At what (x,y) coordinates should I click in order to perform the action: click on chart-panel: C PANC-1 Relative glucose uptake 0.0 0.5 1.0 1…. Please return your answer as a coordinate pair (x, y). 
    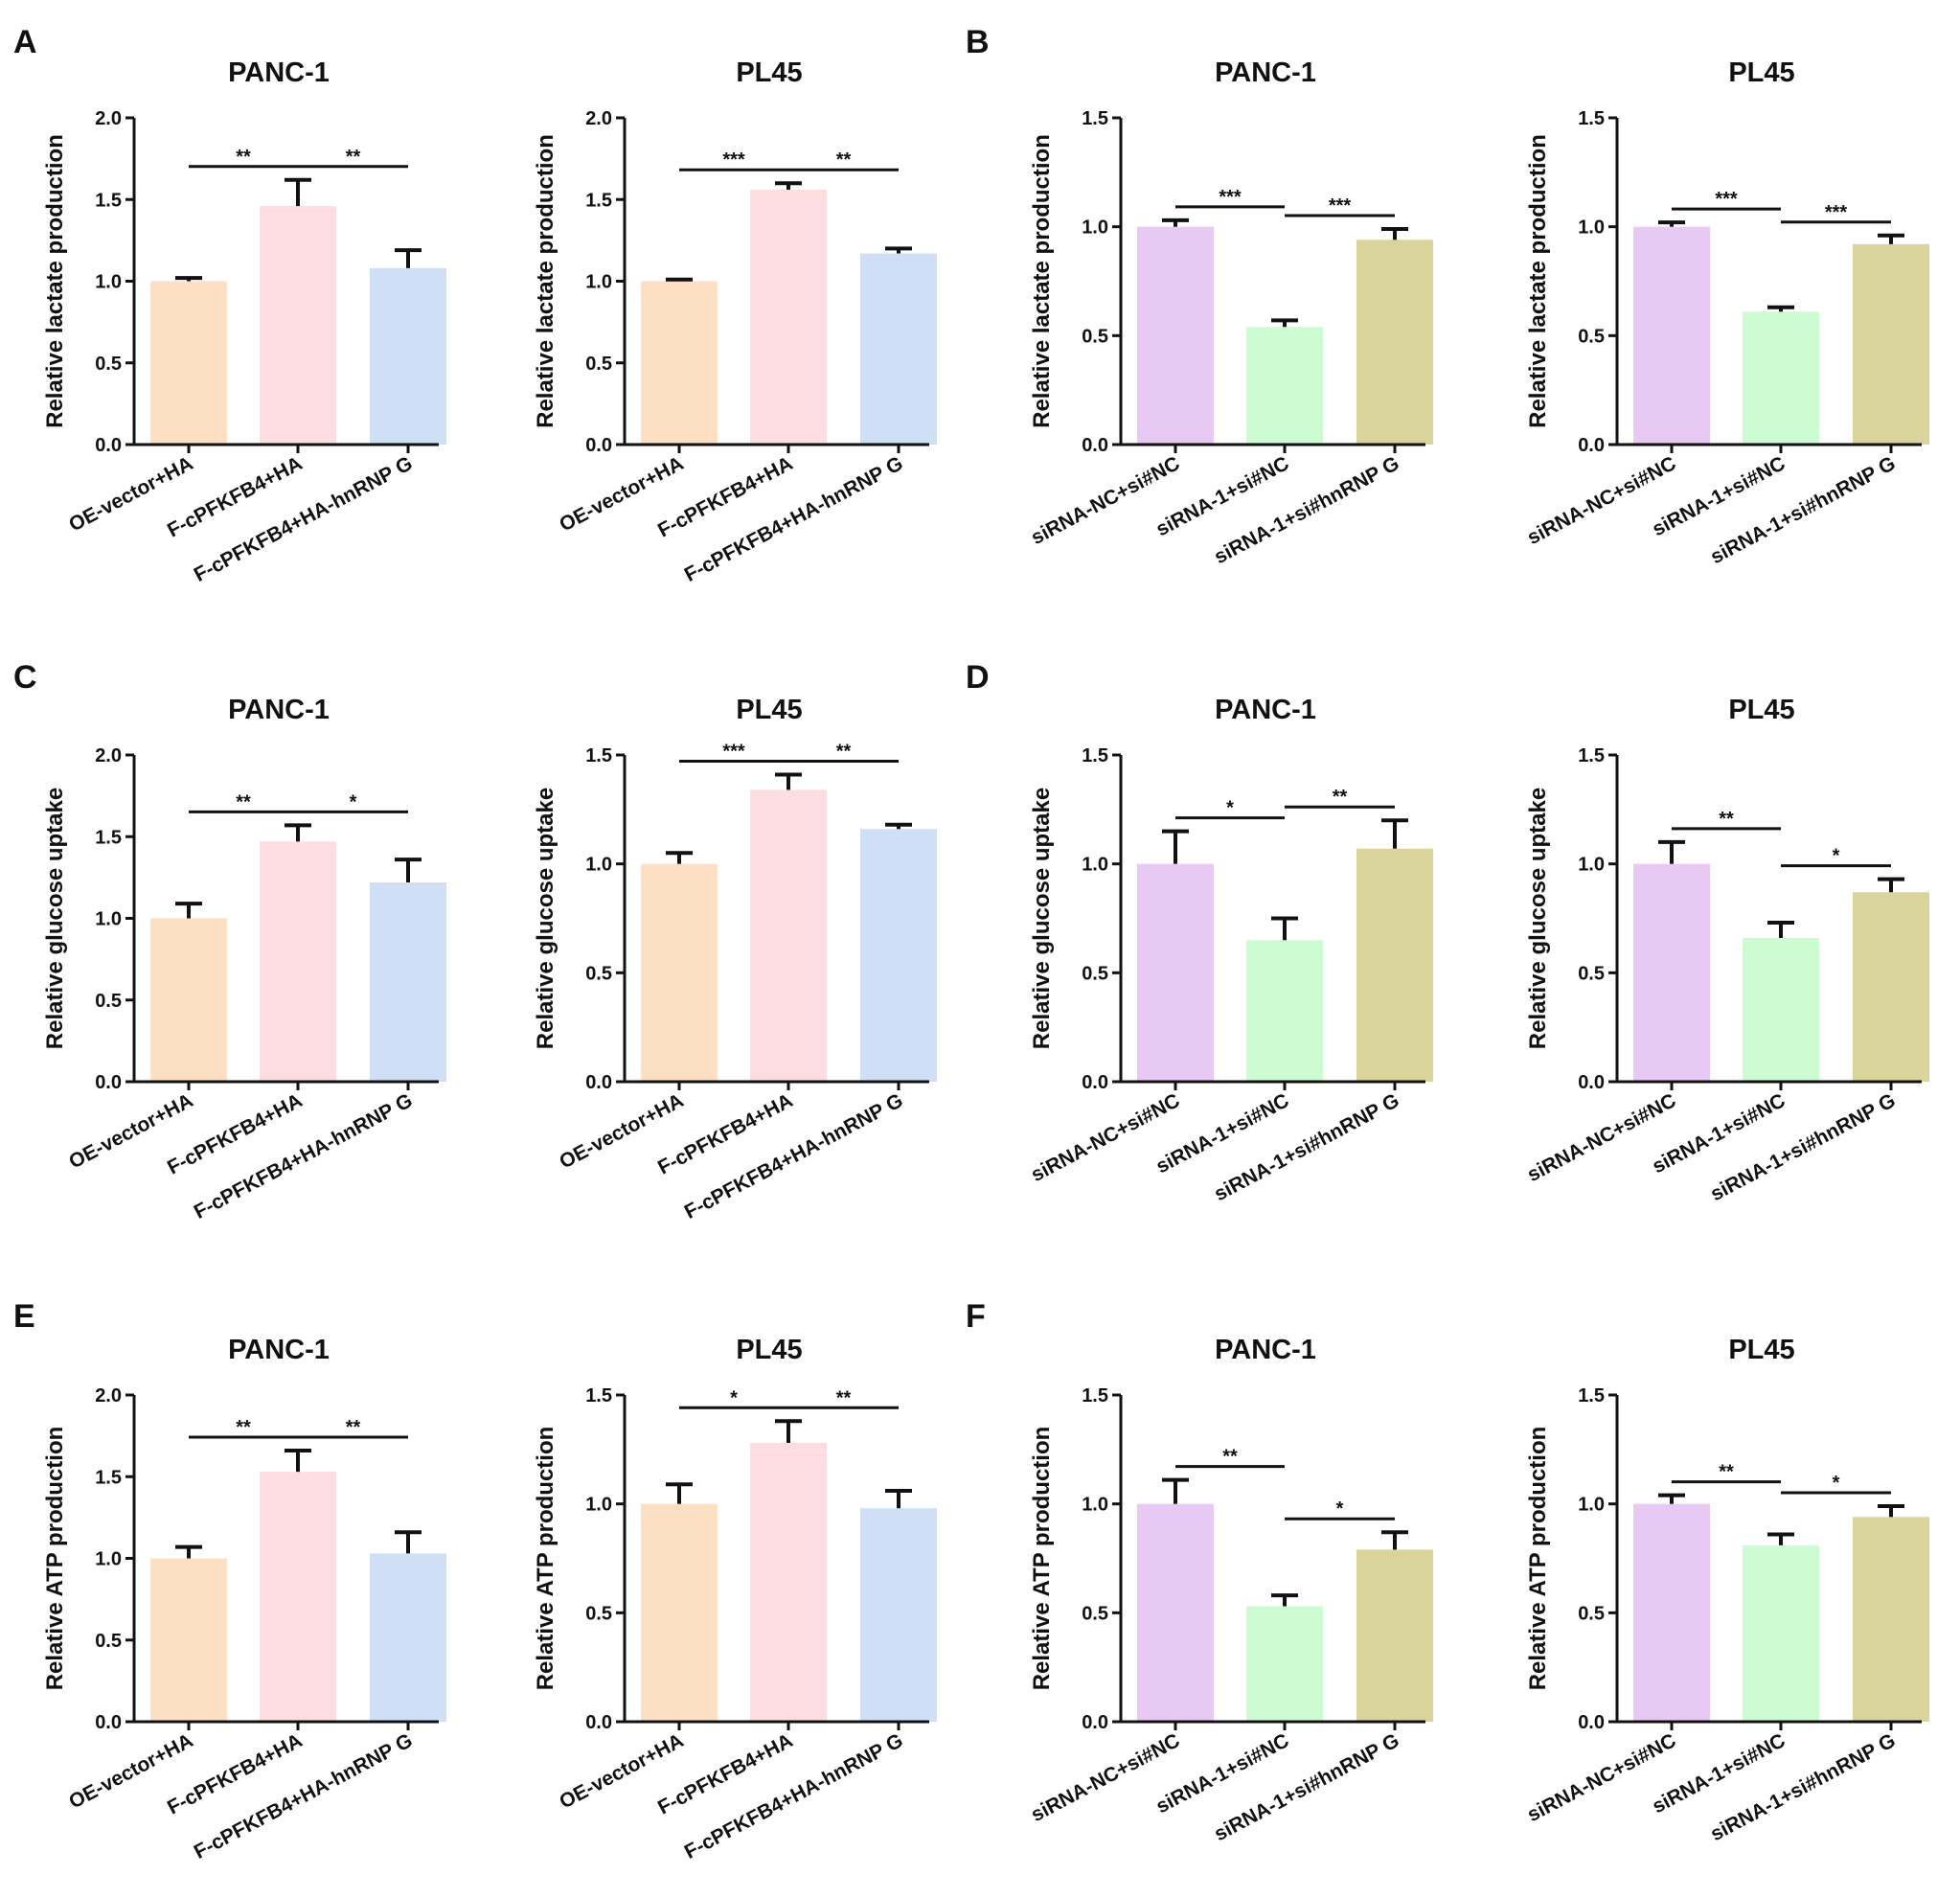
    Looking at the image, I should click on (229, 941).